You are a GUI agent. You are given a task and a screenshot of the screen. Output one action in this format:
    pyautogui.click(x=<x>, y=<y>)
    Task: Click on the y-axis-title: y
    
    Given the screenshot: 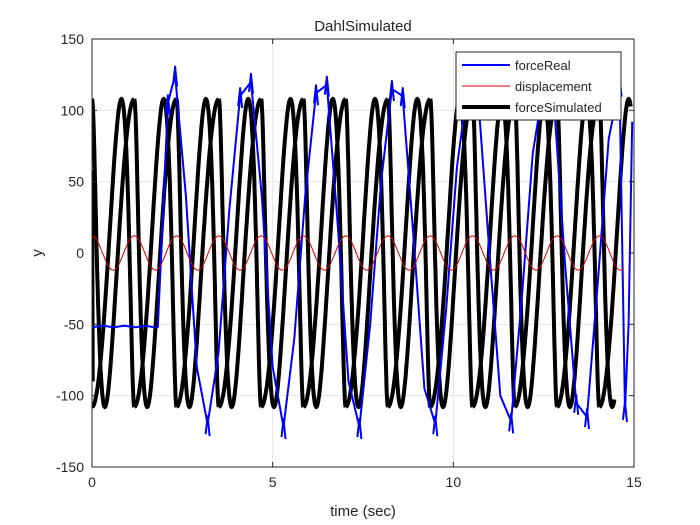 What is the action you would take?
    pyautogui.click(x=37, y=253)
    